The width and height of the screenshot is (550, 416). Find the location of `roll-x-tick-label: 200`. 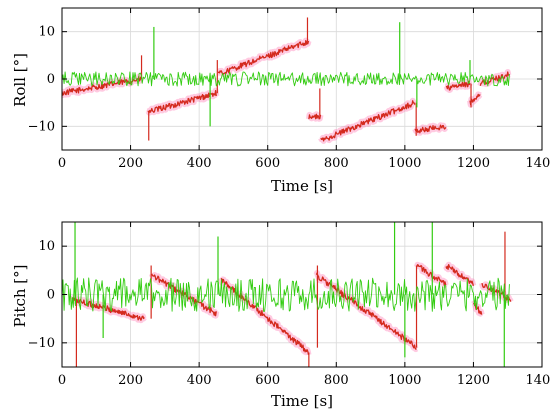

roll-x-tick-label: 200 is located at coordinates (130, 163).